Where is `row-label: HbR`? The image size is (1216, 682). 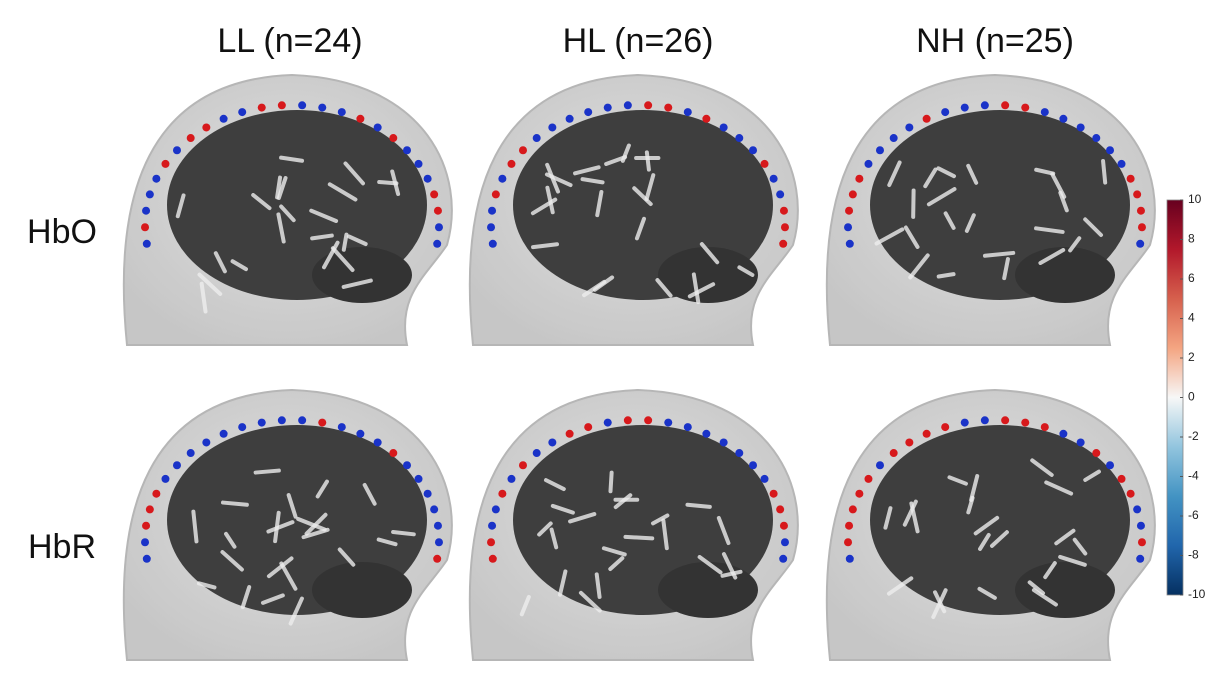 row-label: HbR is located at coordinates (62, 547).